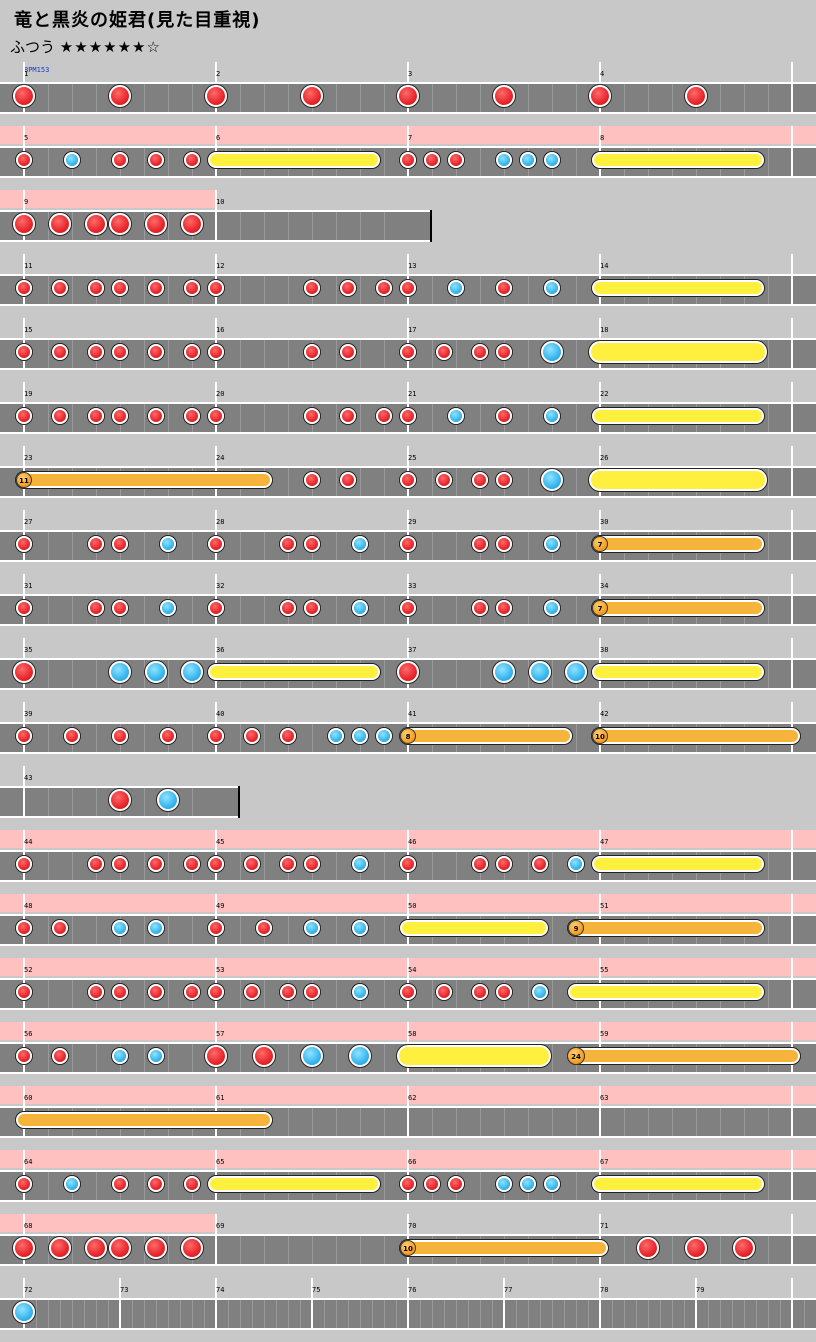 This screenshot has width=816, height=1342. I want to click on balloon-note: 10, so click(600, 736).